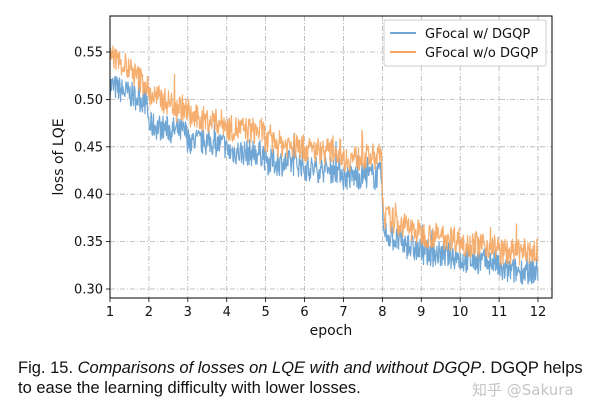 The image size is (601, 412). Describe the element at coordinates (88, 100) in the screenshot. I see `y-tick-label: 0.50` at that location.